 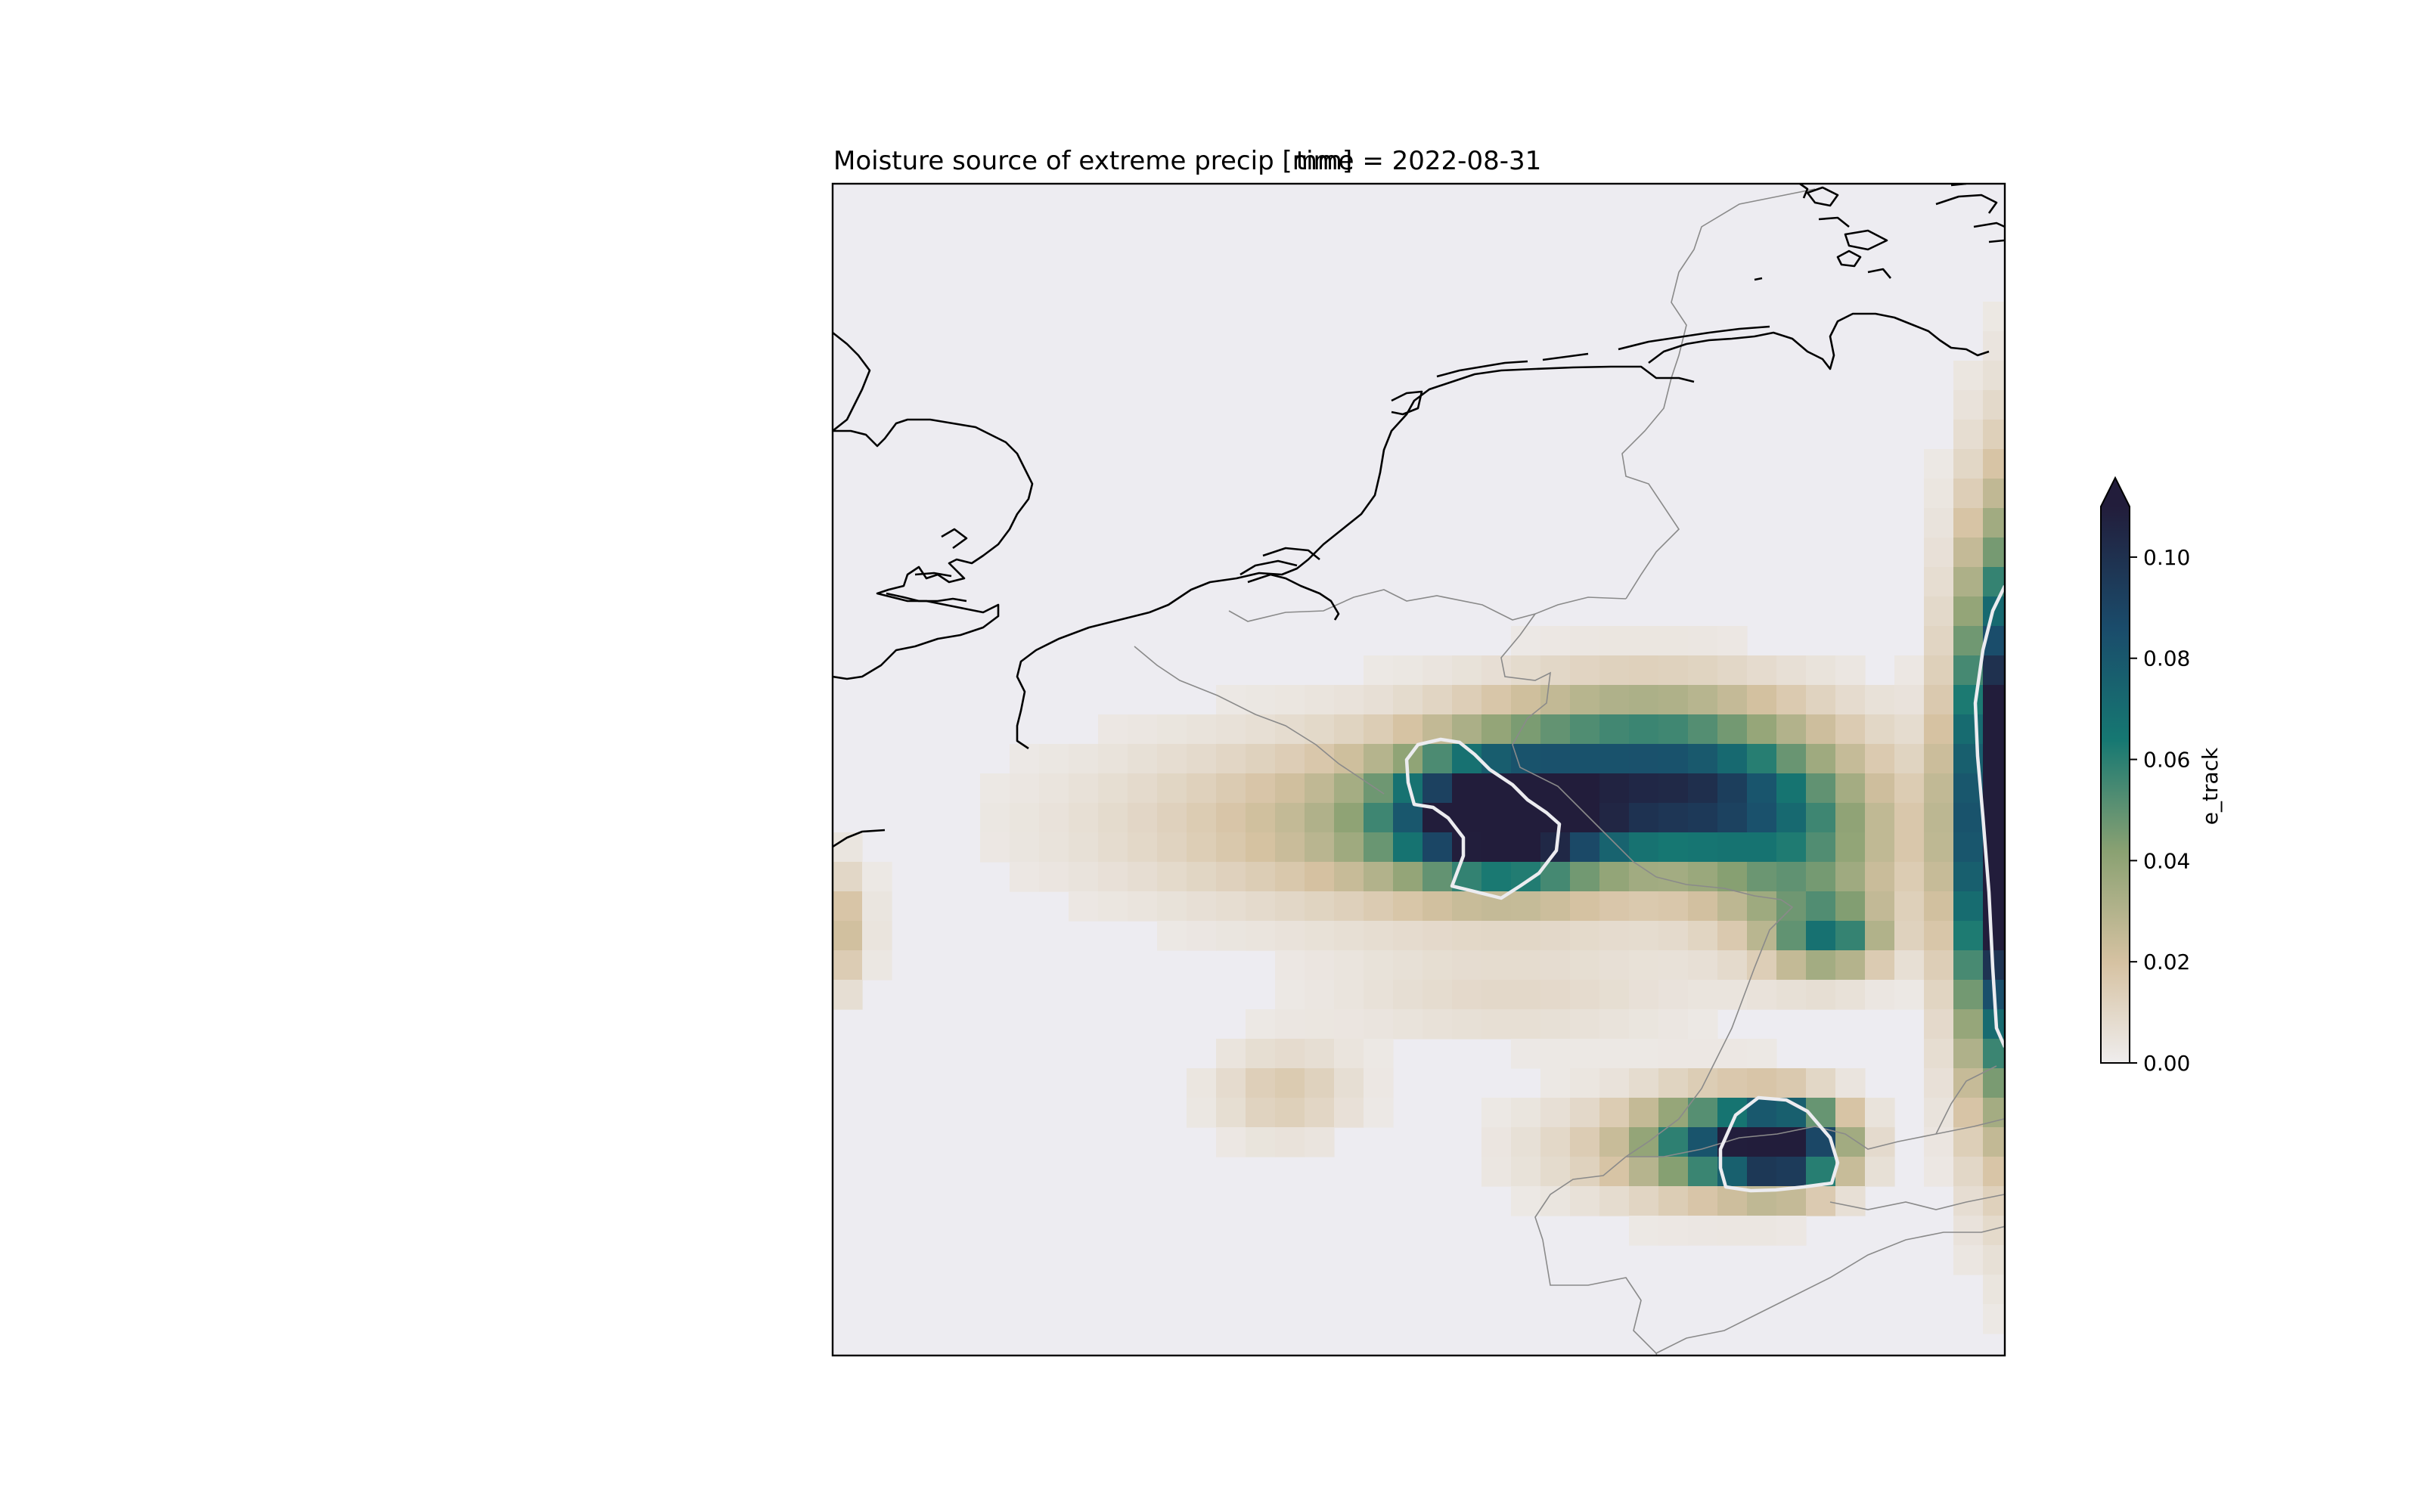 What do you see at coordinates (1704, 889) in the screenshot?
I see `source-region-contour` at bounding box center [1704, 889].